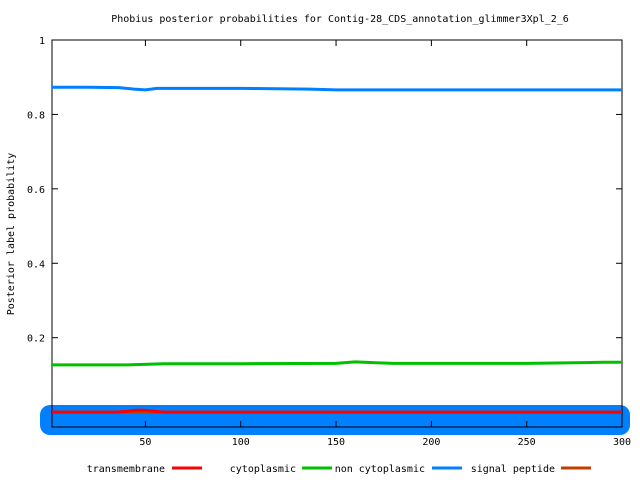 The height and width of the screenshot is (480, 640). What do you see at coordinates (36, 264) in the screenshot?
I see `y-tick-label: 0.4` at bounding box center [36, 264].